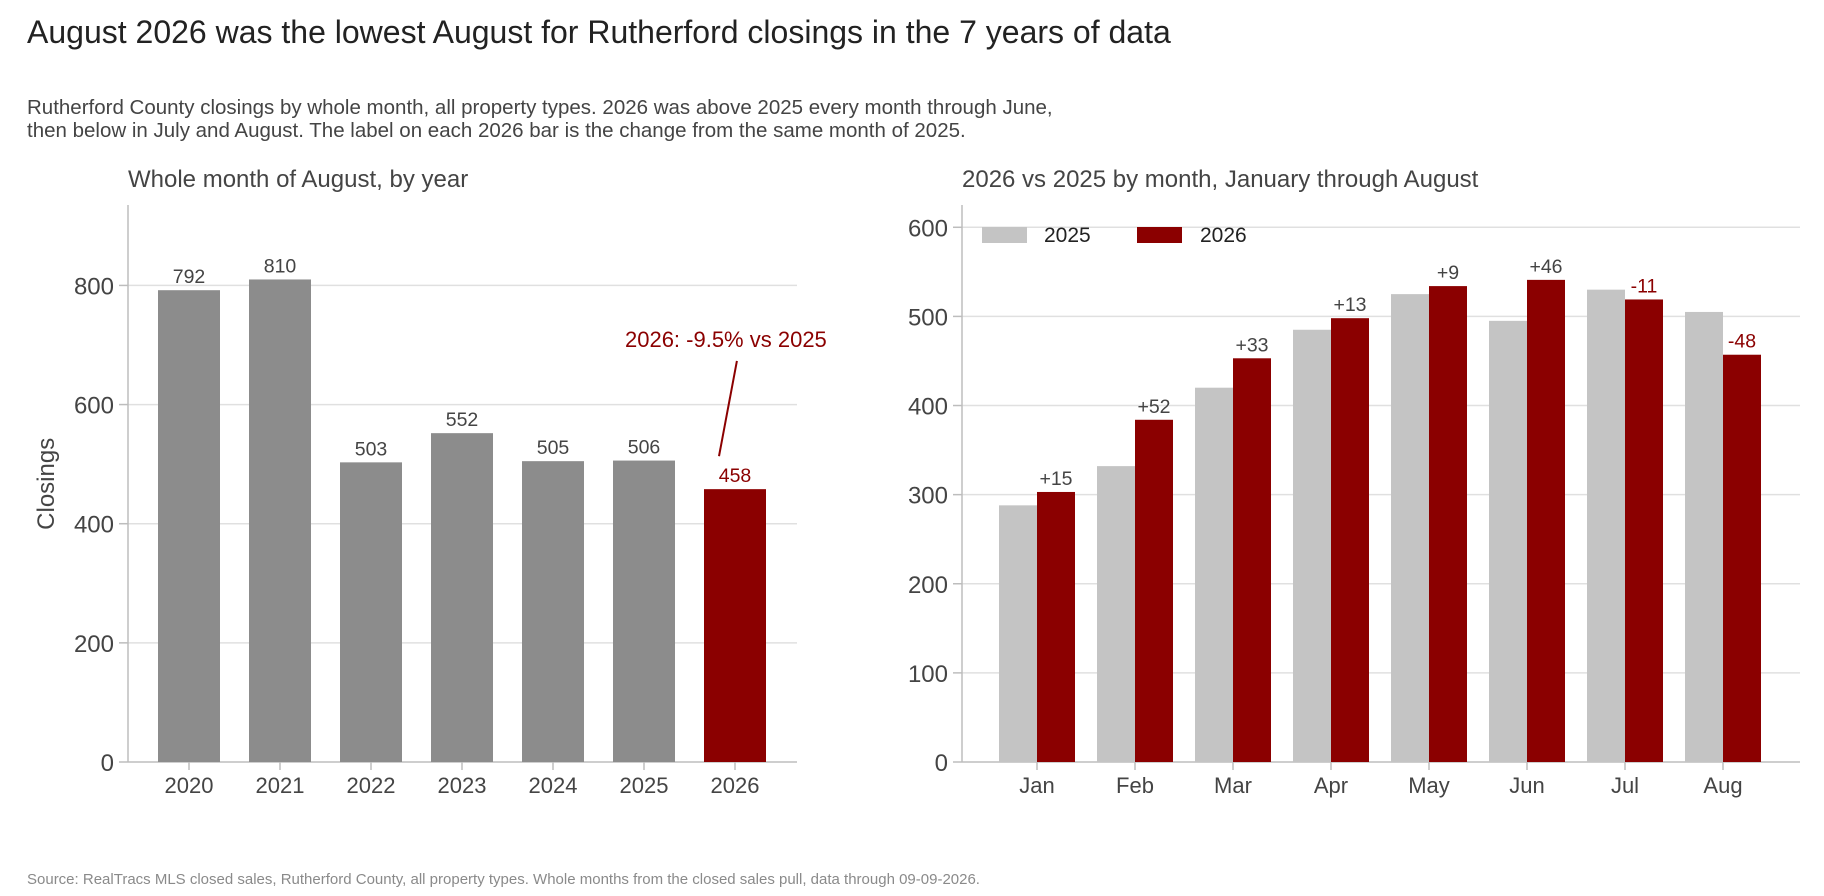 The image size is (1824, 896). I want to click on left-x-tick-label-2021: 2021, so click(280, 785).